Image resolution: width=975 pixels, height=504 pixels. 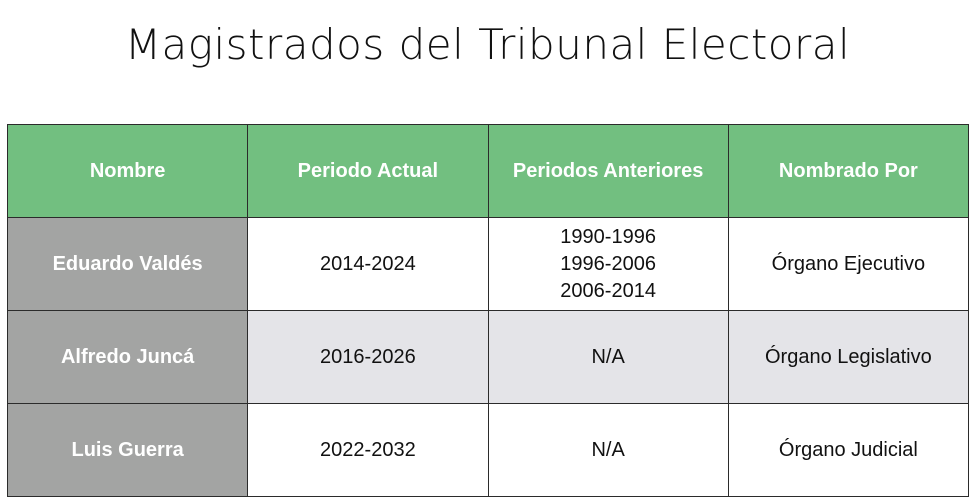 What do you see at coordinates (127, 264) in the screenshot?
I see `cell-nombre: Eduardo Valdés` at bounding box center [127, 264].